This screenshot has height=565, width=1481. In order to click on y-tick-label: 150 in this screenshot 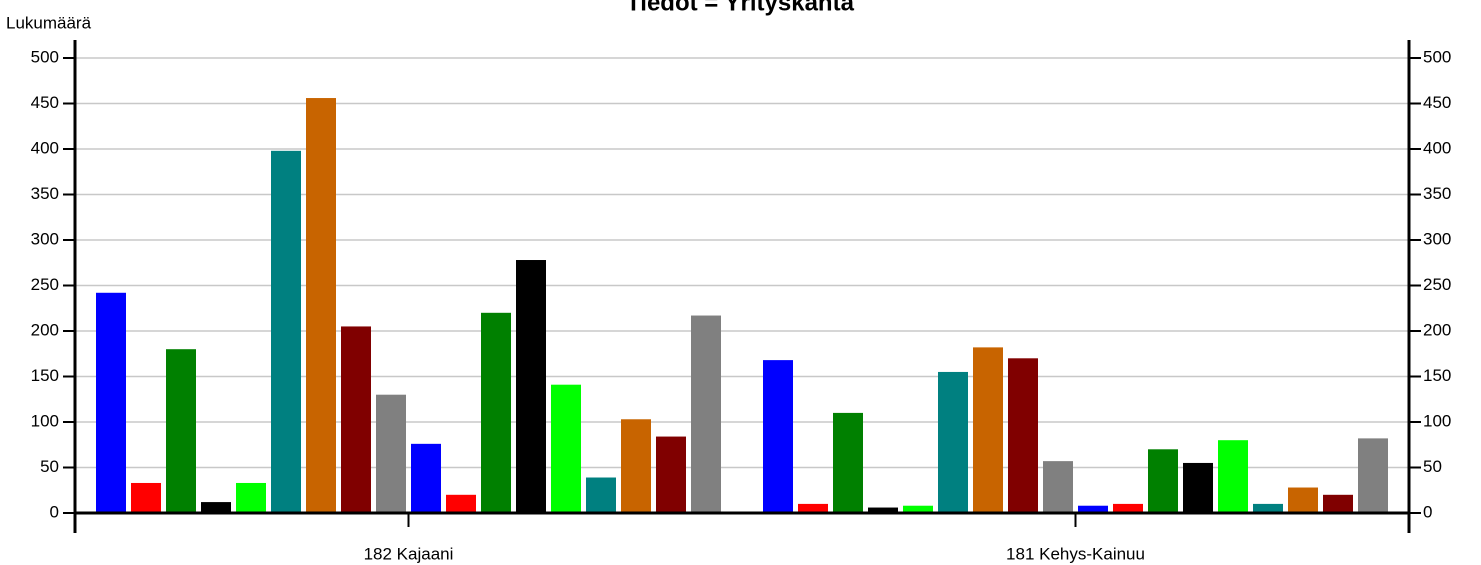, I will do `click(45, 375)`.